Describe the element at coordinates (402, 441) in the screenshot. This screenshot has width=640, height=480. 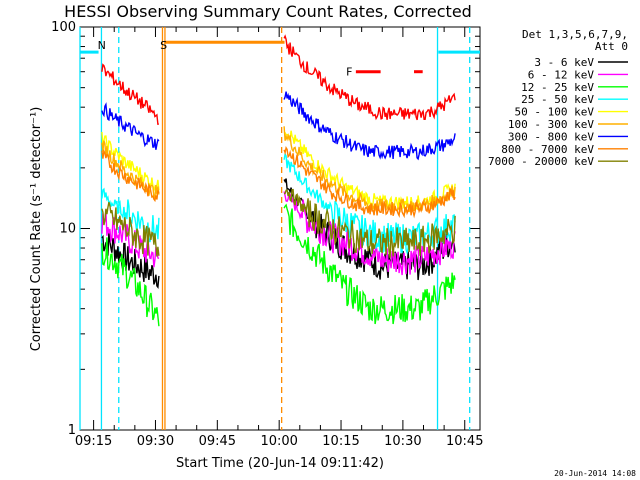
I see `x-tick-label: 10:30` at that location.